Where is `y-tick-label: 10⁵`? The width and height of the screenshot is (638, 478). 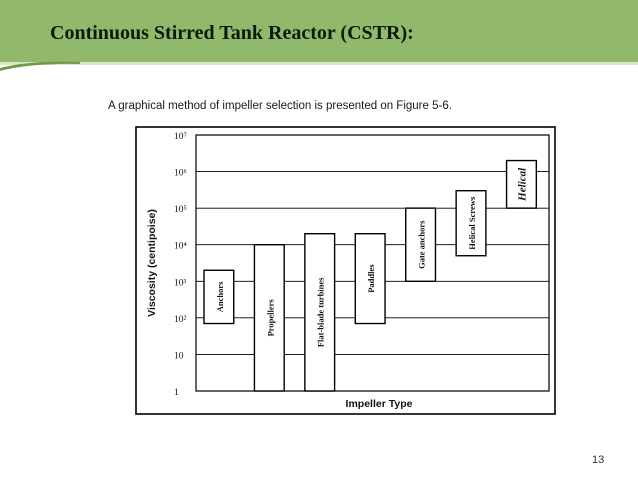
y-tick-label: 10⁵ is located at coordinates (180, 210).